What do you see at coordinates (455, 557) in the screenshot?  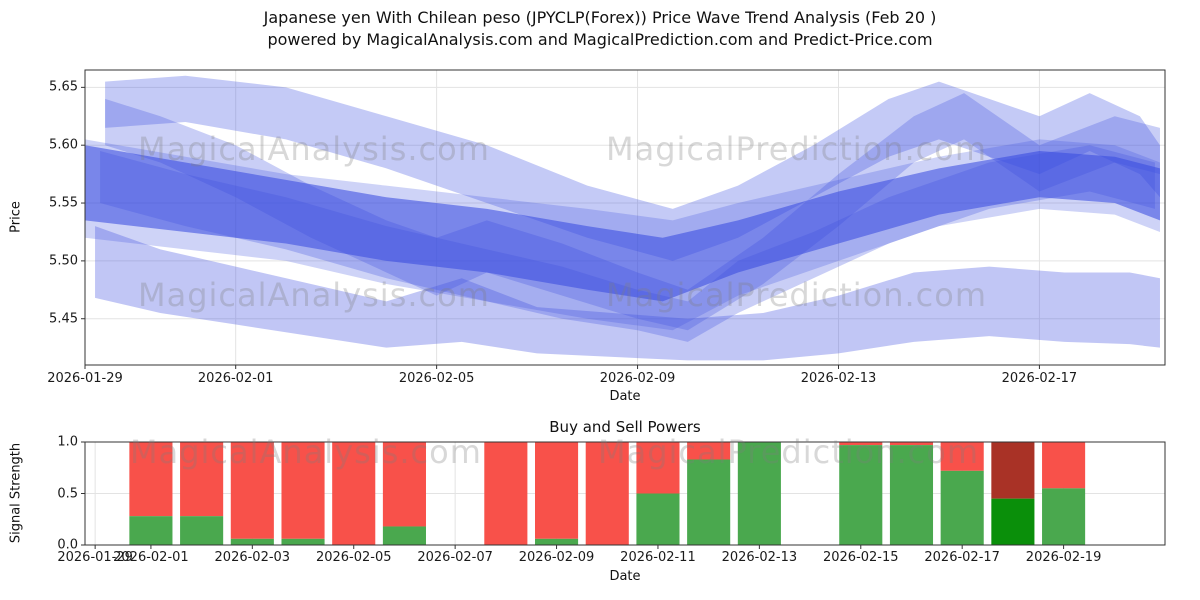 I see `power-xtick-label: 2026-02-07` at bounding box center [455, 557].